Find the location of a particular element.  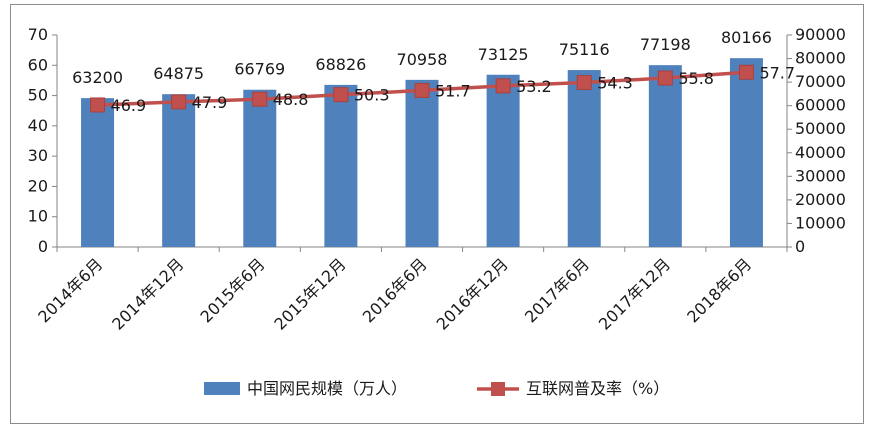

y-right-tick-label: 40000 is located at coordinates (820, 152).